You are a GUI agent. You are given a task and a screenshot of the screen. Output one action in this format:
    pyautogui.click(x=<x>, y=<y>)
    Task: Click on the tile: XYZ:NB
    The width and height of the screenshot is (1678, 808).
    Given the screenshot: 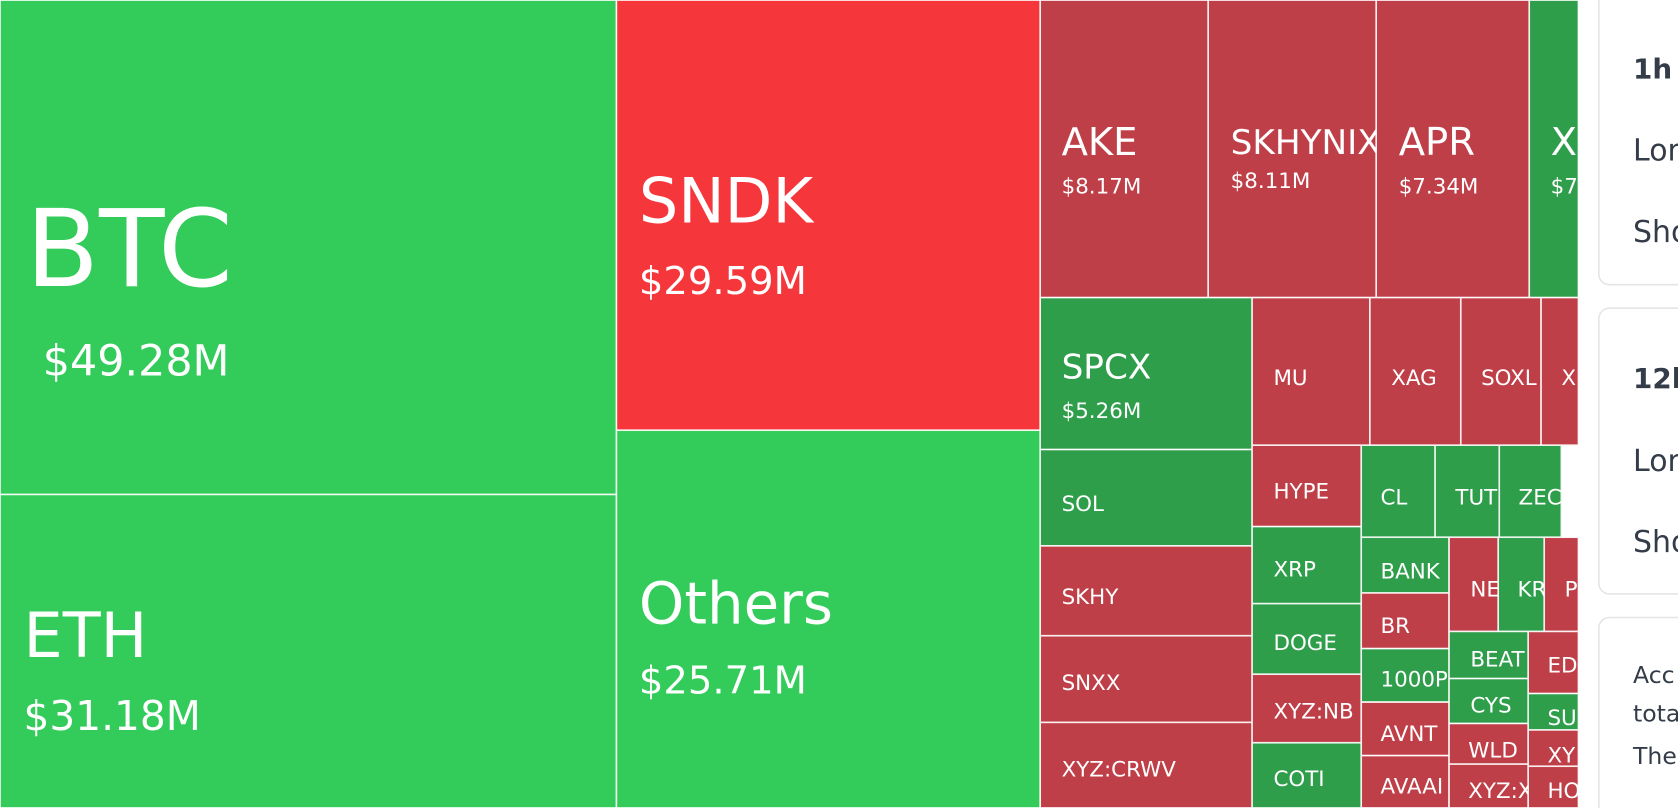 What is the action you would take?
    pyautogui.click(x=1307, y=708)
    